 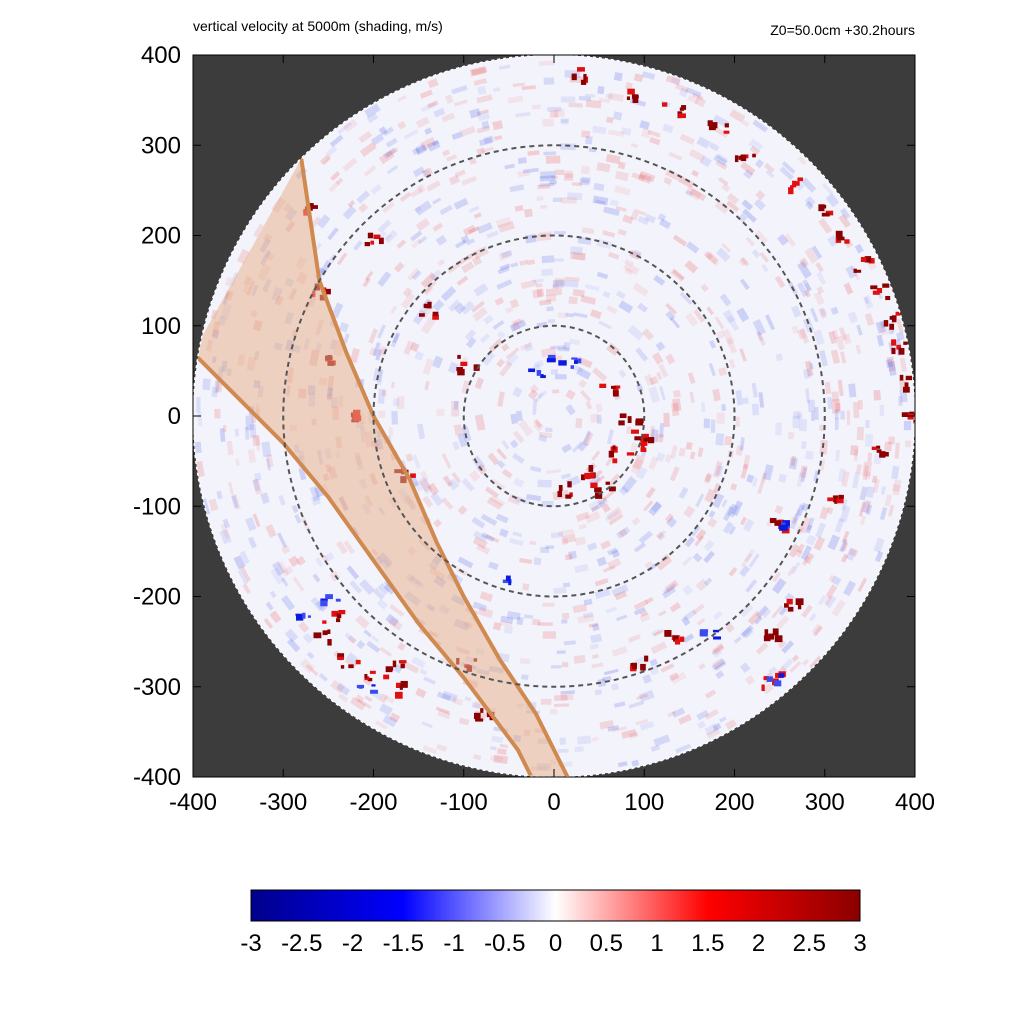 I want to click on x-tick-label: 400, so click(x=915, y=802).